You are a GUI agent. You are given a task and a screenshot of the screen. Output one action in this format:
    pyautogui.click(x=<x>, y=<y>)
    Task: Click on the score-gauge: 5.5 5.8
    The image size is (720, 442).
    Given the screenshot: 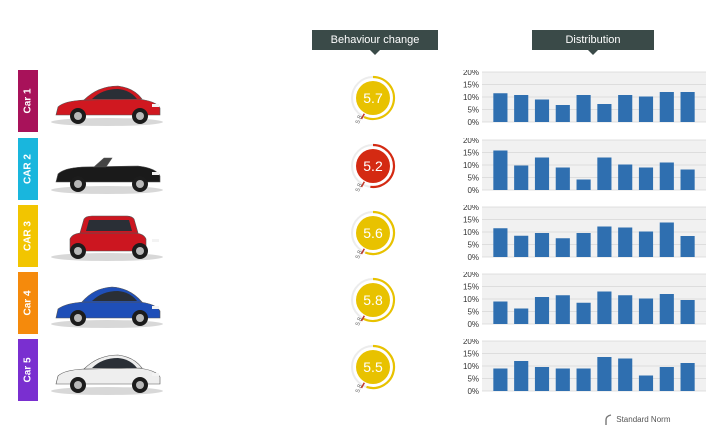 What is the action you would take?
    pyautogui.click(x=373, y=369)
    